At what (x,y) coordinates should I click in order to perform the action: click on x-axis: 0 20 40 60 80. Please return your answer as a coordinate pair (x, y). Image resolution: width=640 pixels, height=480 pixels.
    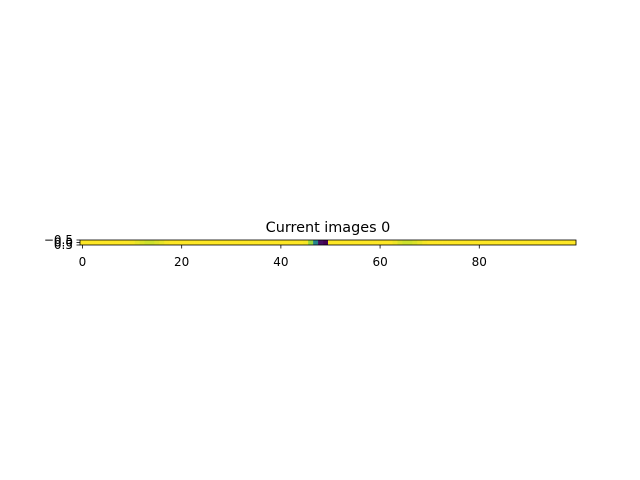
    Looking at the image, I should click on (283, 257).